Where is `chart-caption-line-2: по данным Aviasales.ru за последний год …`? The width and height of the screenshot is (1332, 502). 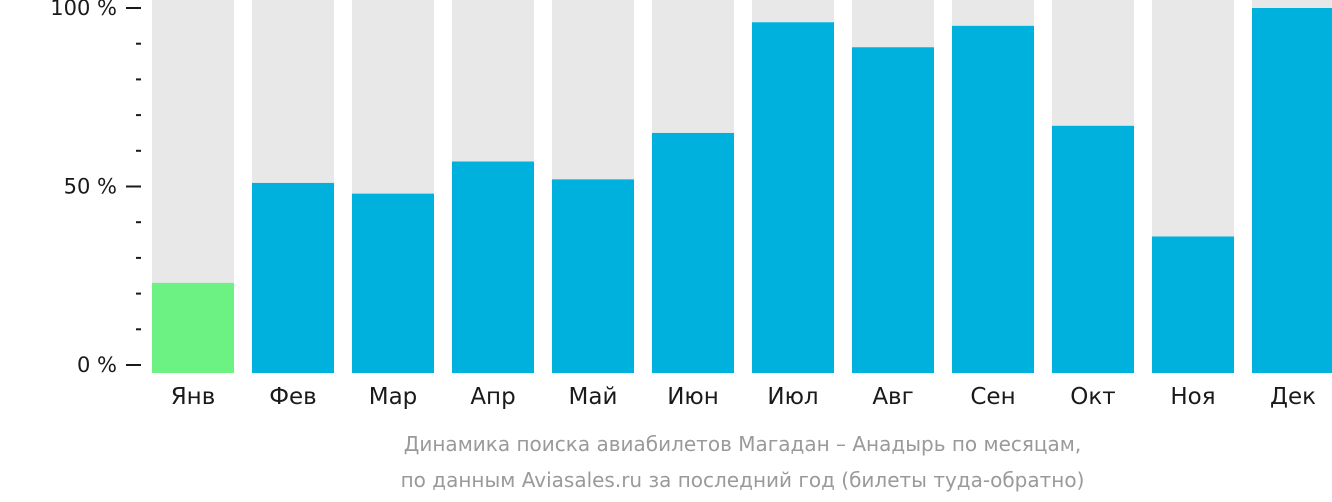
chart-caption-line-2: по данным Aviasales.ru за последний год … is located at coordinates (742, 480).